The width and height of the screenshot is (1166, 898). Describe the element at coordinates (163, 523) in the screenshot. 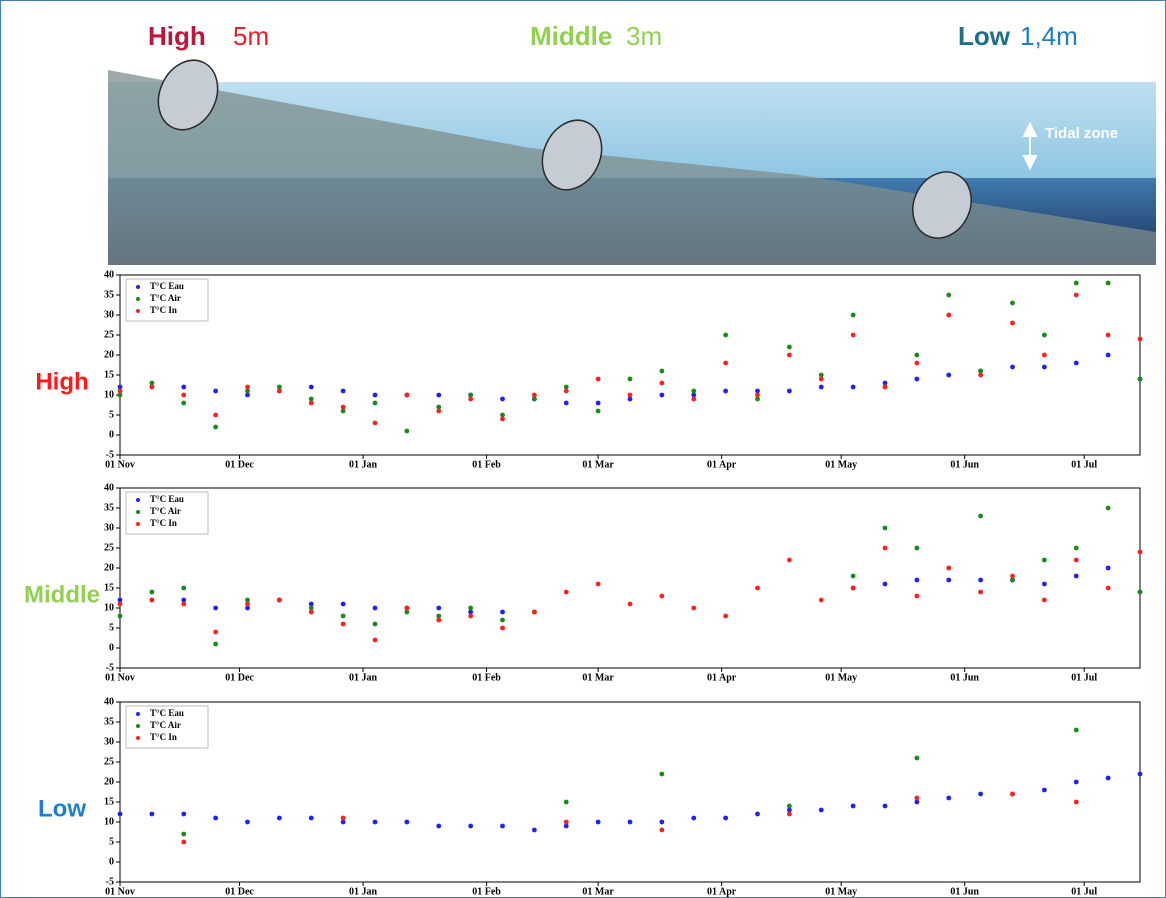

I see `legend-label: T°C In` at that location.